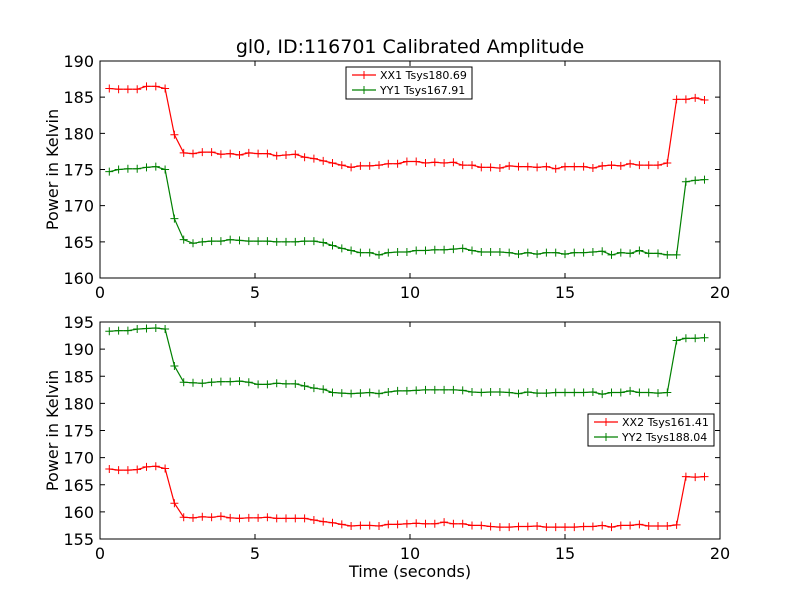 This screenshot has width=800, height=600. I want to click on legend: XX1 Tsys180.69 YY1 Tsys167.91, so click(409, 83).